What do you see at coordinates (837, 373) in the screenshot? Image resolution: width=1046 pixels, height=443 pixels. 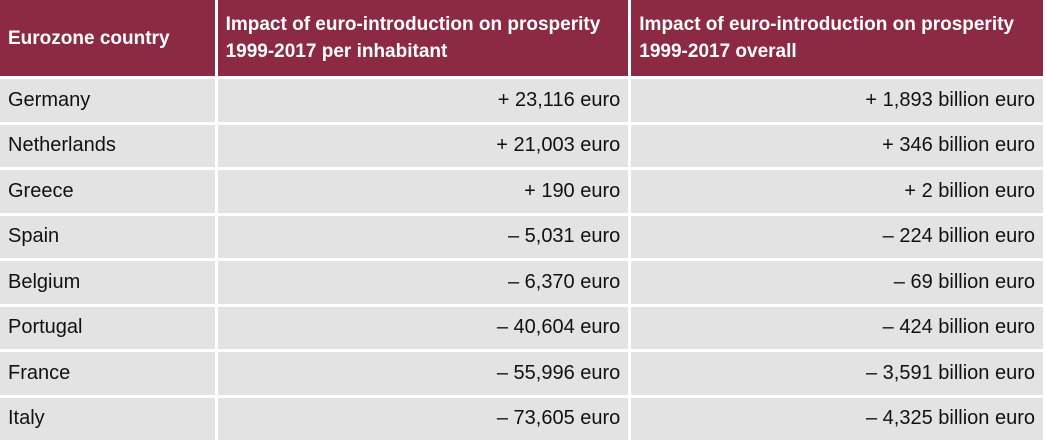 I see `overall-cell: – 3,591 billion euro` at bounding box center [837, 373].